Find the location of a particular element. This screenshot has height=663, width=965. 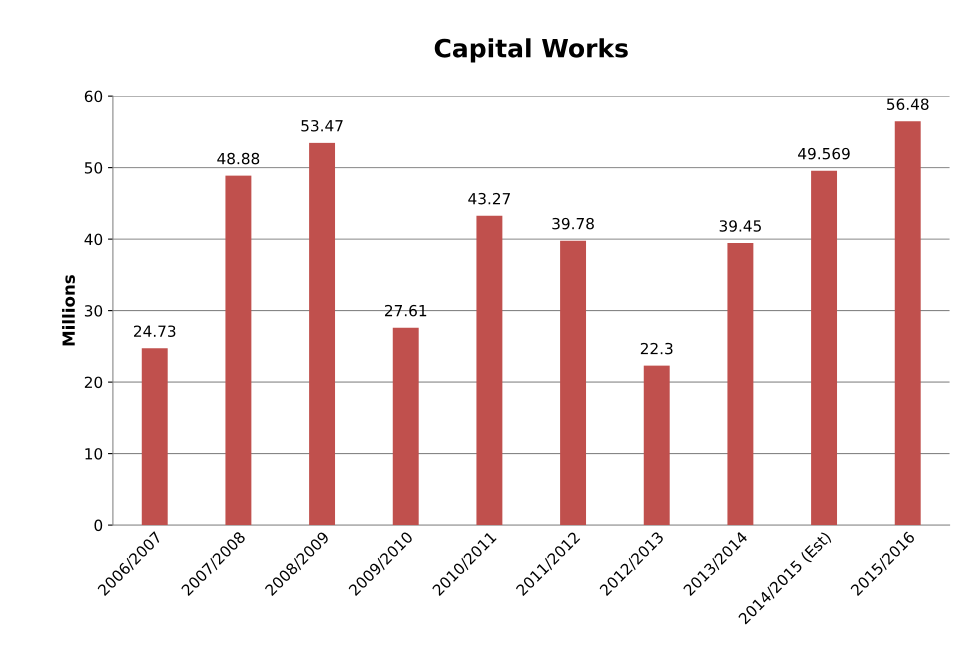

data-label: 48.88 is located at coordinates (238, 158).